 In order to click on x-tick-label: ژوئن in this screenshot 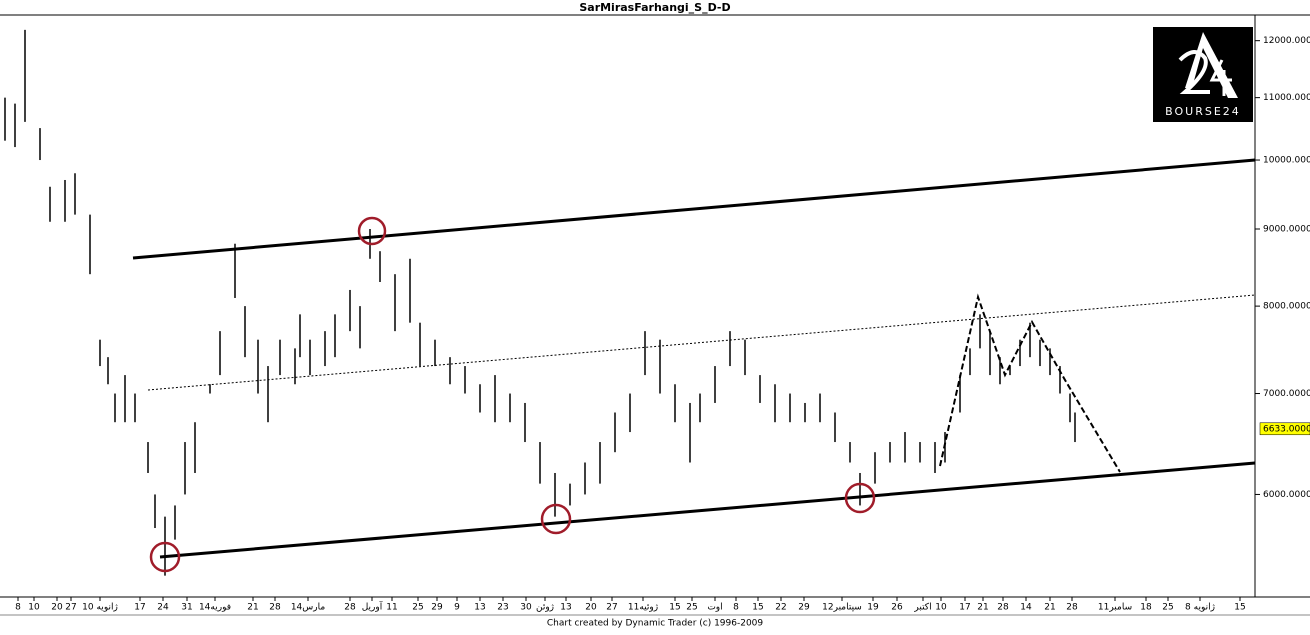, I will do `click(545, 608)`.